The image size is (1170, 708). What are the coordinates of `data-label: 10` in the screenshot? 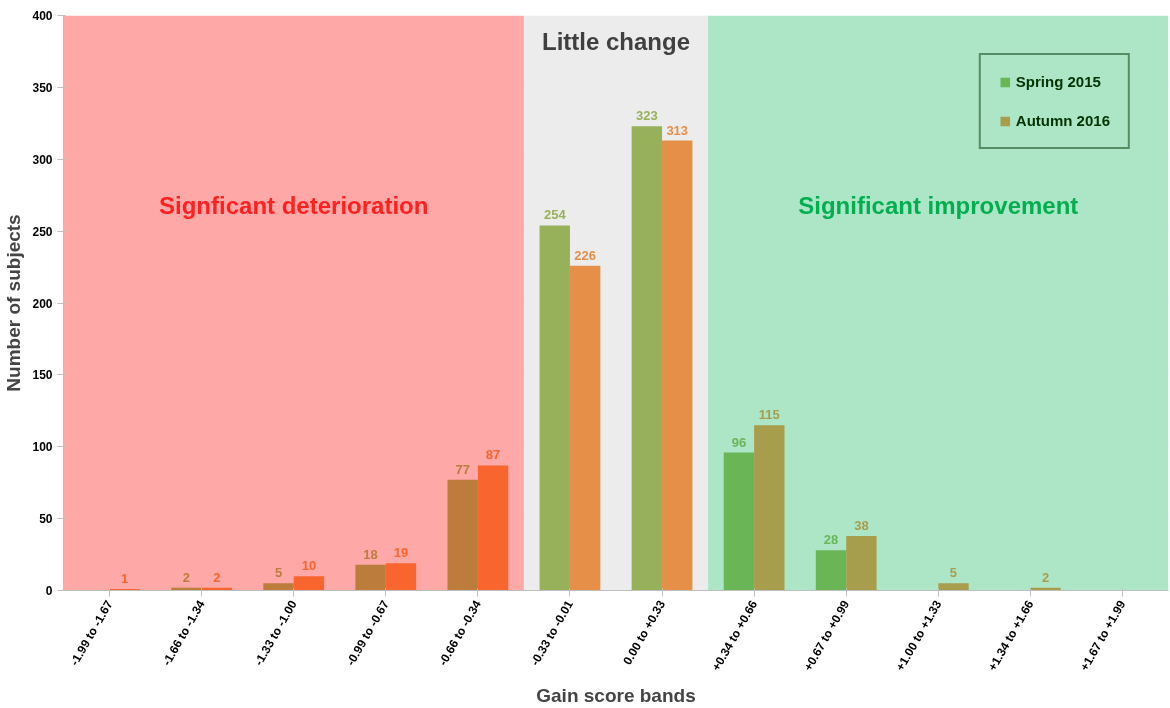 It's located at (309, 566).